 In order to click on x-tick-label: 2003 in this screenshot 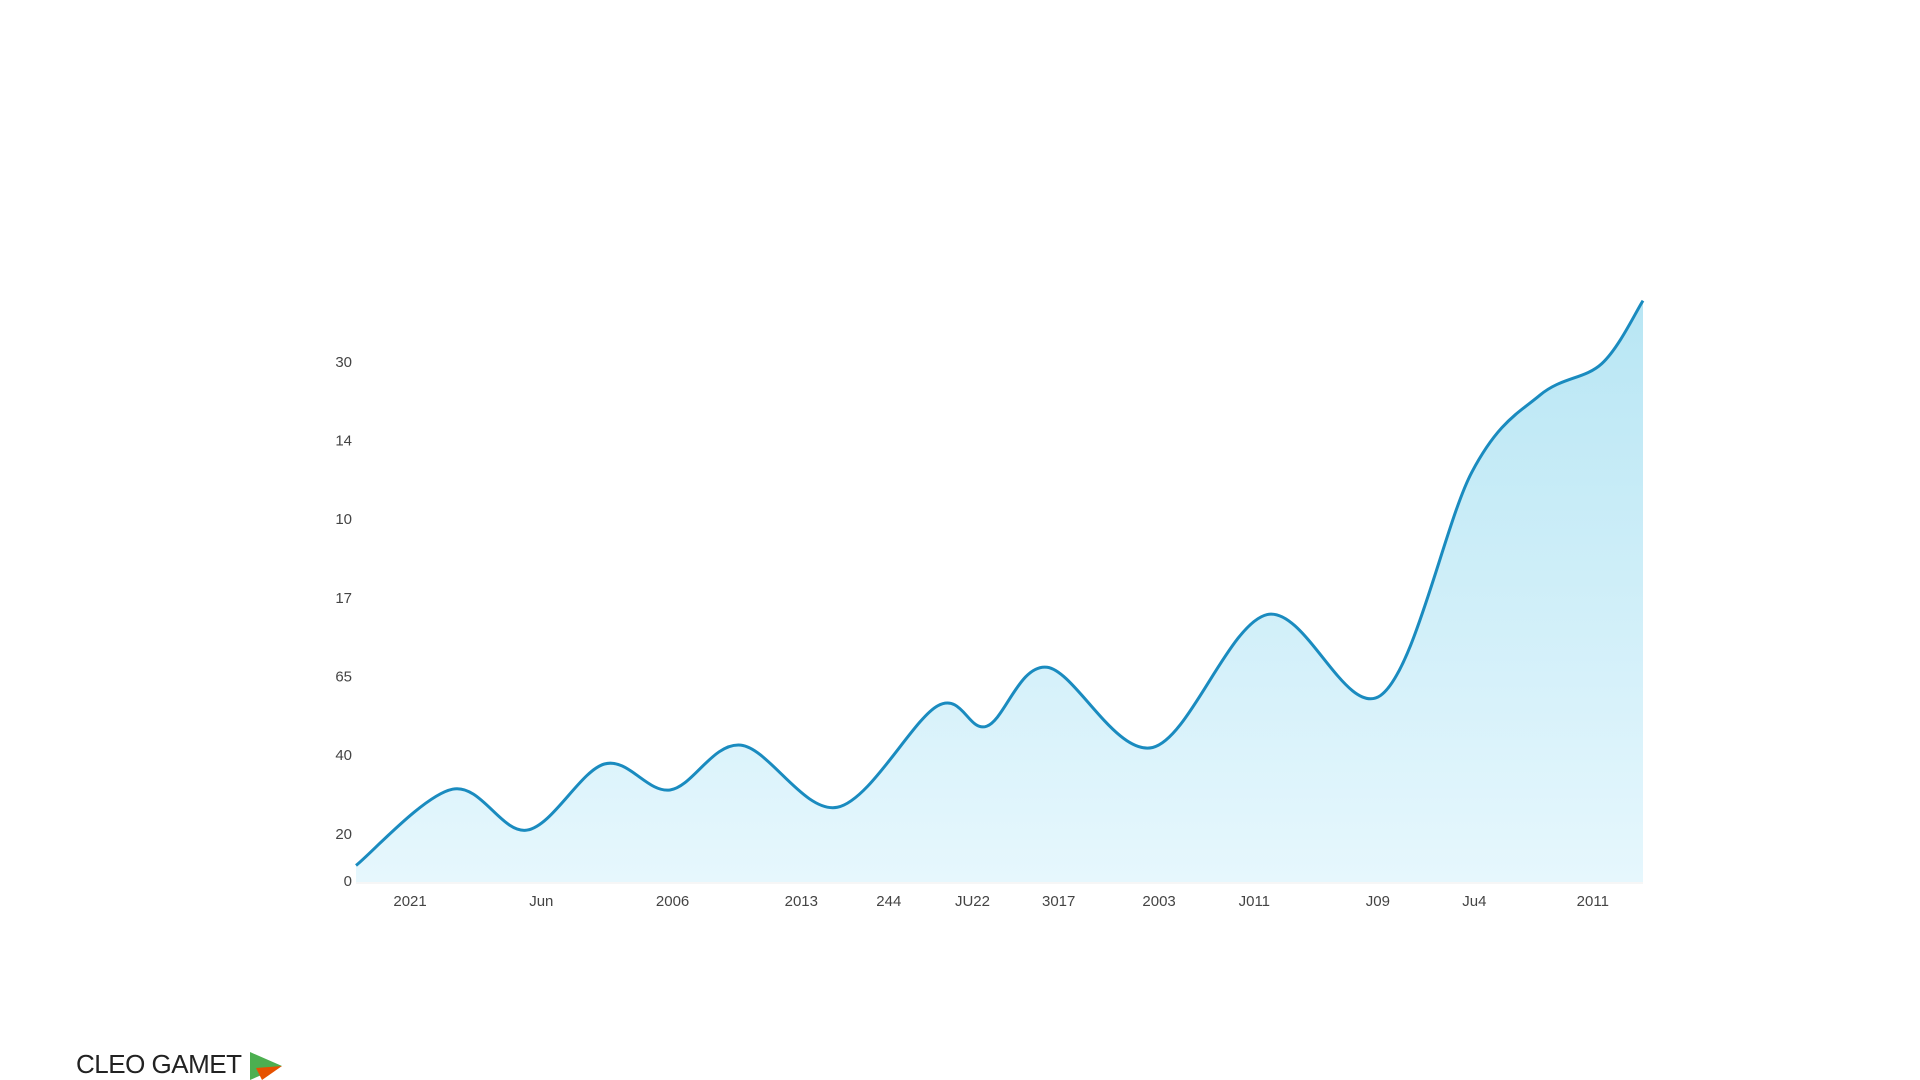, I will do `click(1158, 901)`.